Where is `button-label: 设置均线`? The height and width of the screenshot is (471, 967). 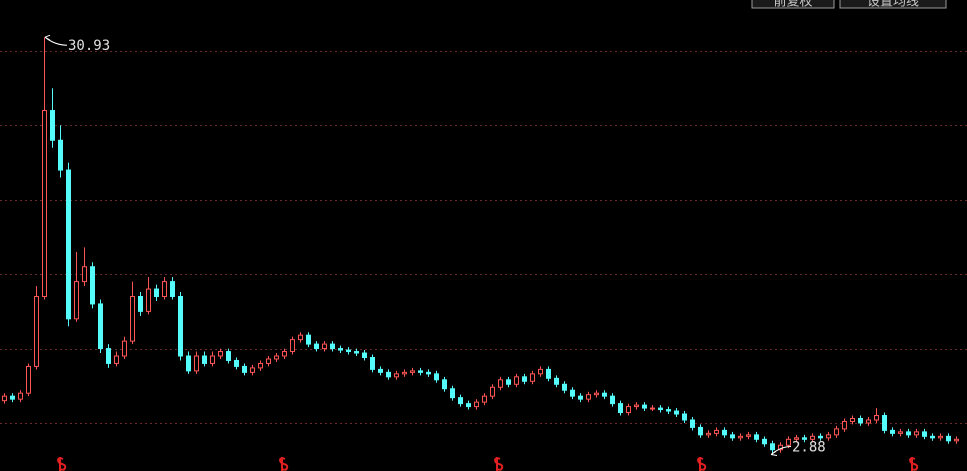
button-label: 设置均线 is located at coordinates (893, 5).